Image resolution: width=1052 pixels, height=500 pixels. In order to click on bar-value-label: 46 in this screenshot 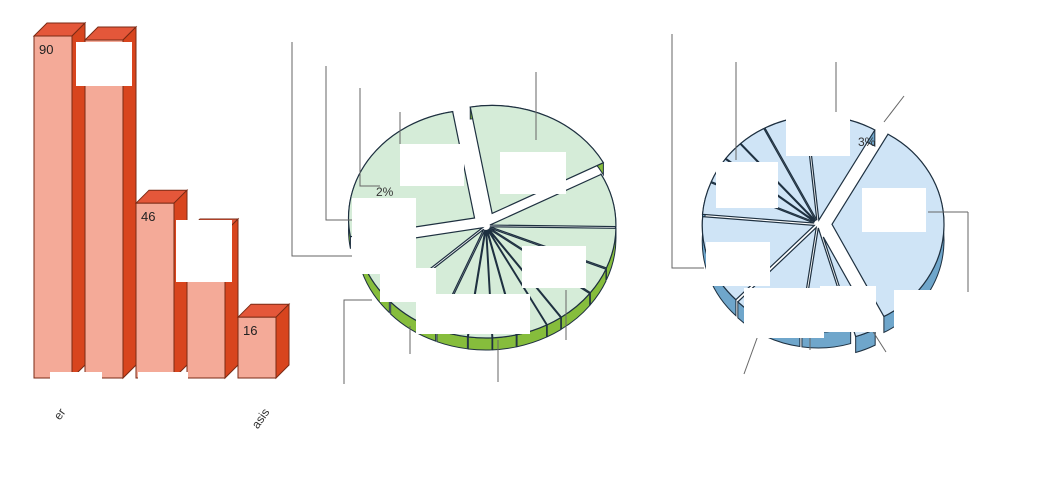, I will do `click(148, 216)`.